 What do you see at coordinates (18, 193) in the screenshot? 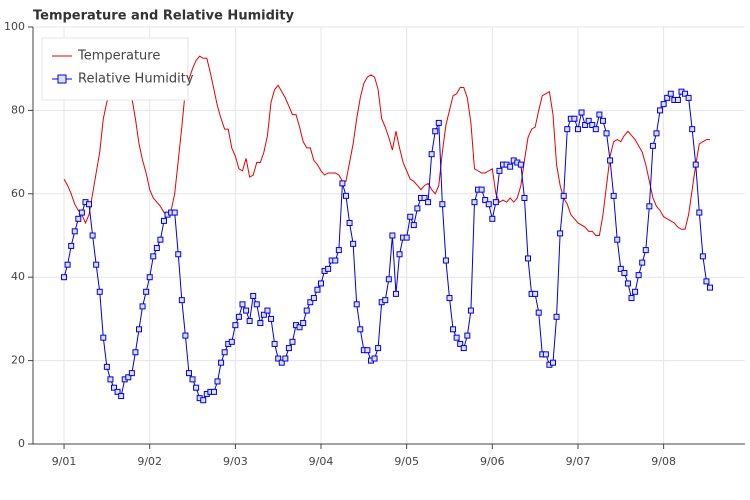
I see `y-tick-label: 60` at bounding box center [18, 193].